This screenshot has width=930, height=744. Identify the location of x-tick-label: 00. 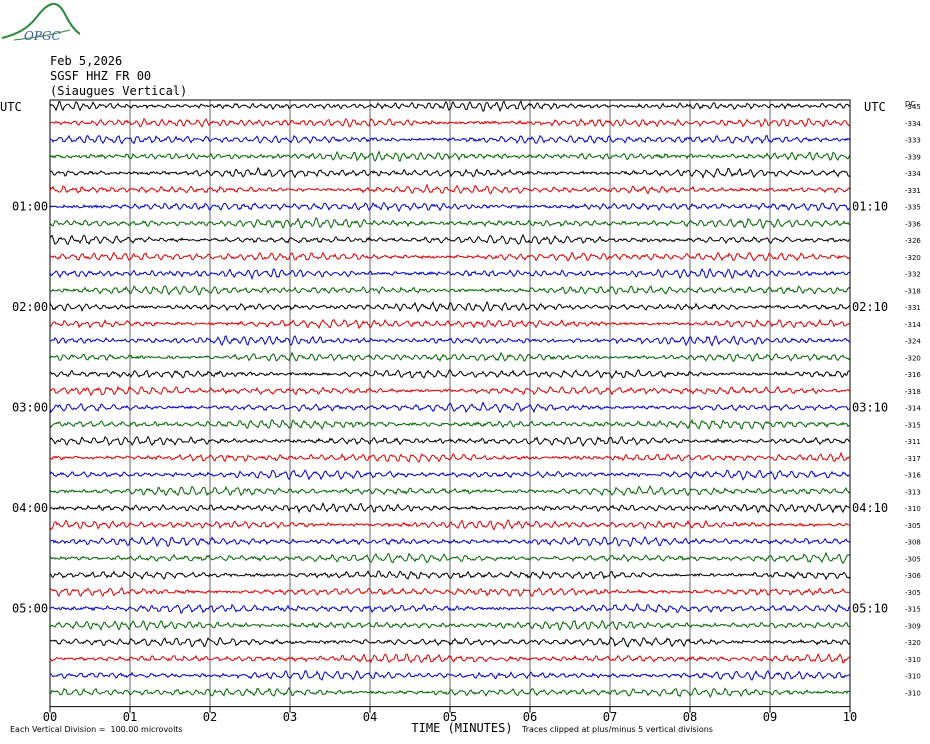
(50, 717).